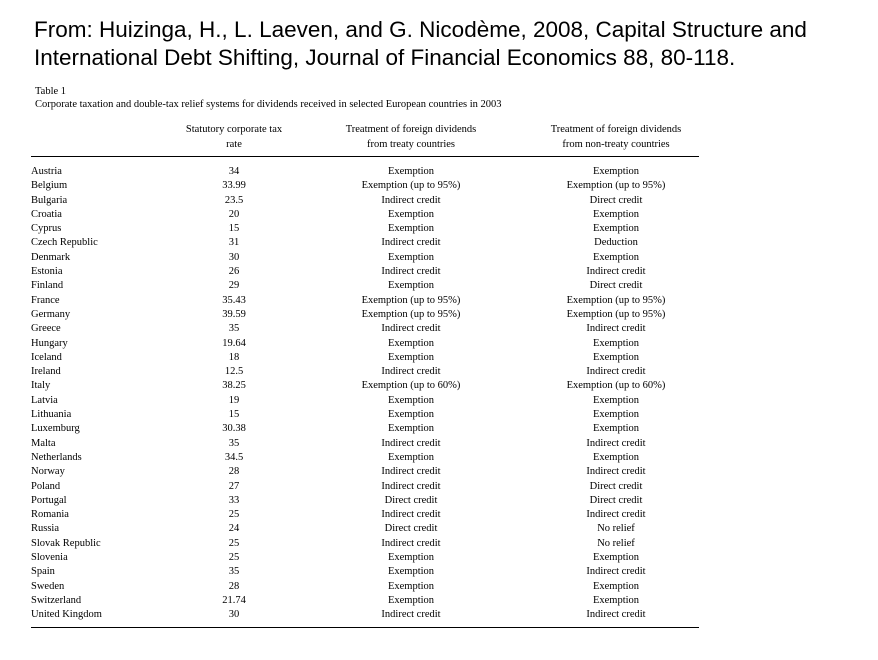  I want to click on treaty-treatment-cell: Direct credit, so click(411, 529).